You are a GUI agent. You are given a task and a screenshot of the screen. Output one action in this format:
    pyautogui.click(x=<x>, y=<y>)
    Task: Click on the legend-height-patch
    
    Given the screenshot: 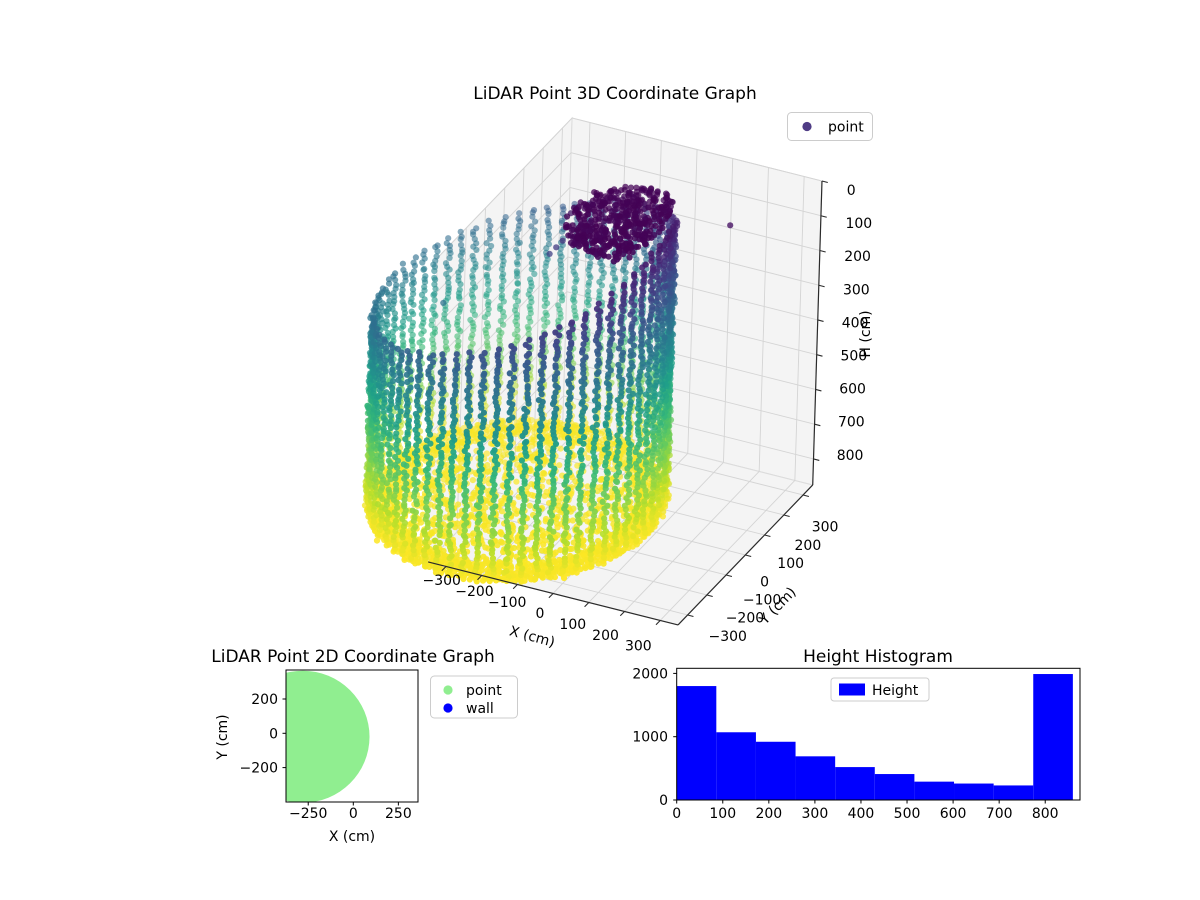 What is the action you would take?
    pyautogui.click(x=852, y=689)
    